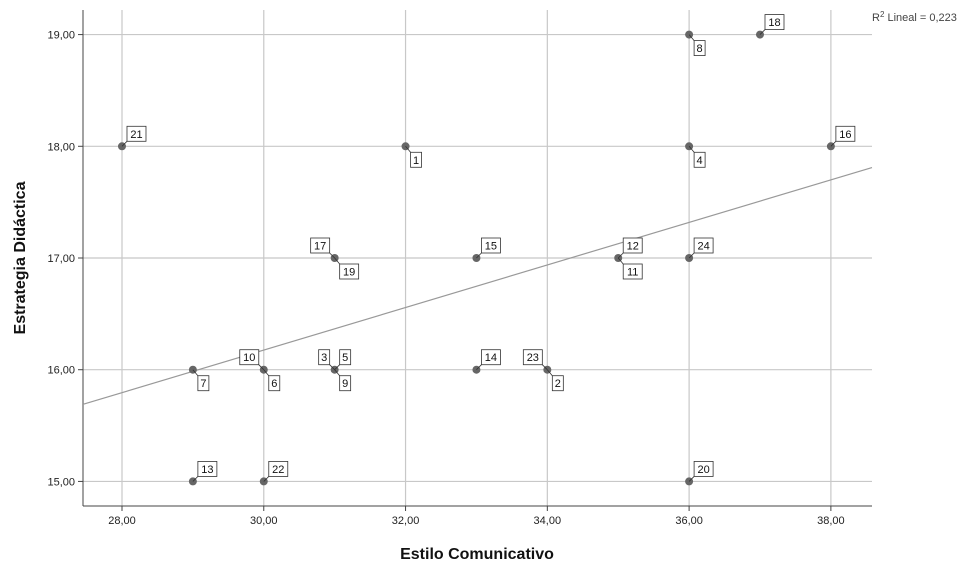 This screenshot has height=565, width=970. I want to click on point-label: 15, so click(491, 247).